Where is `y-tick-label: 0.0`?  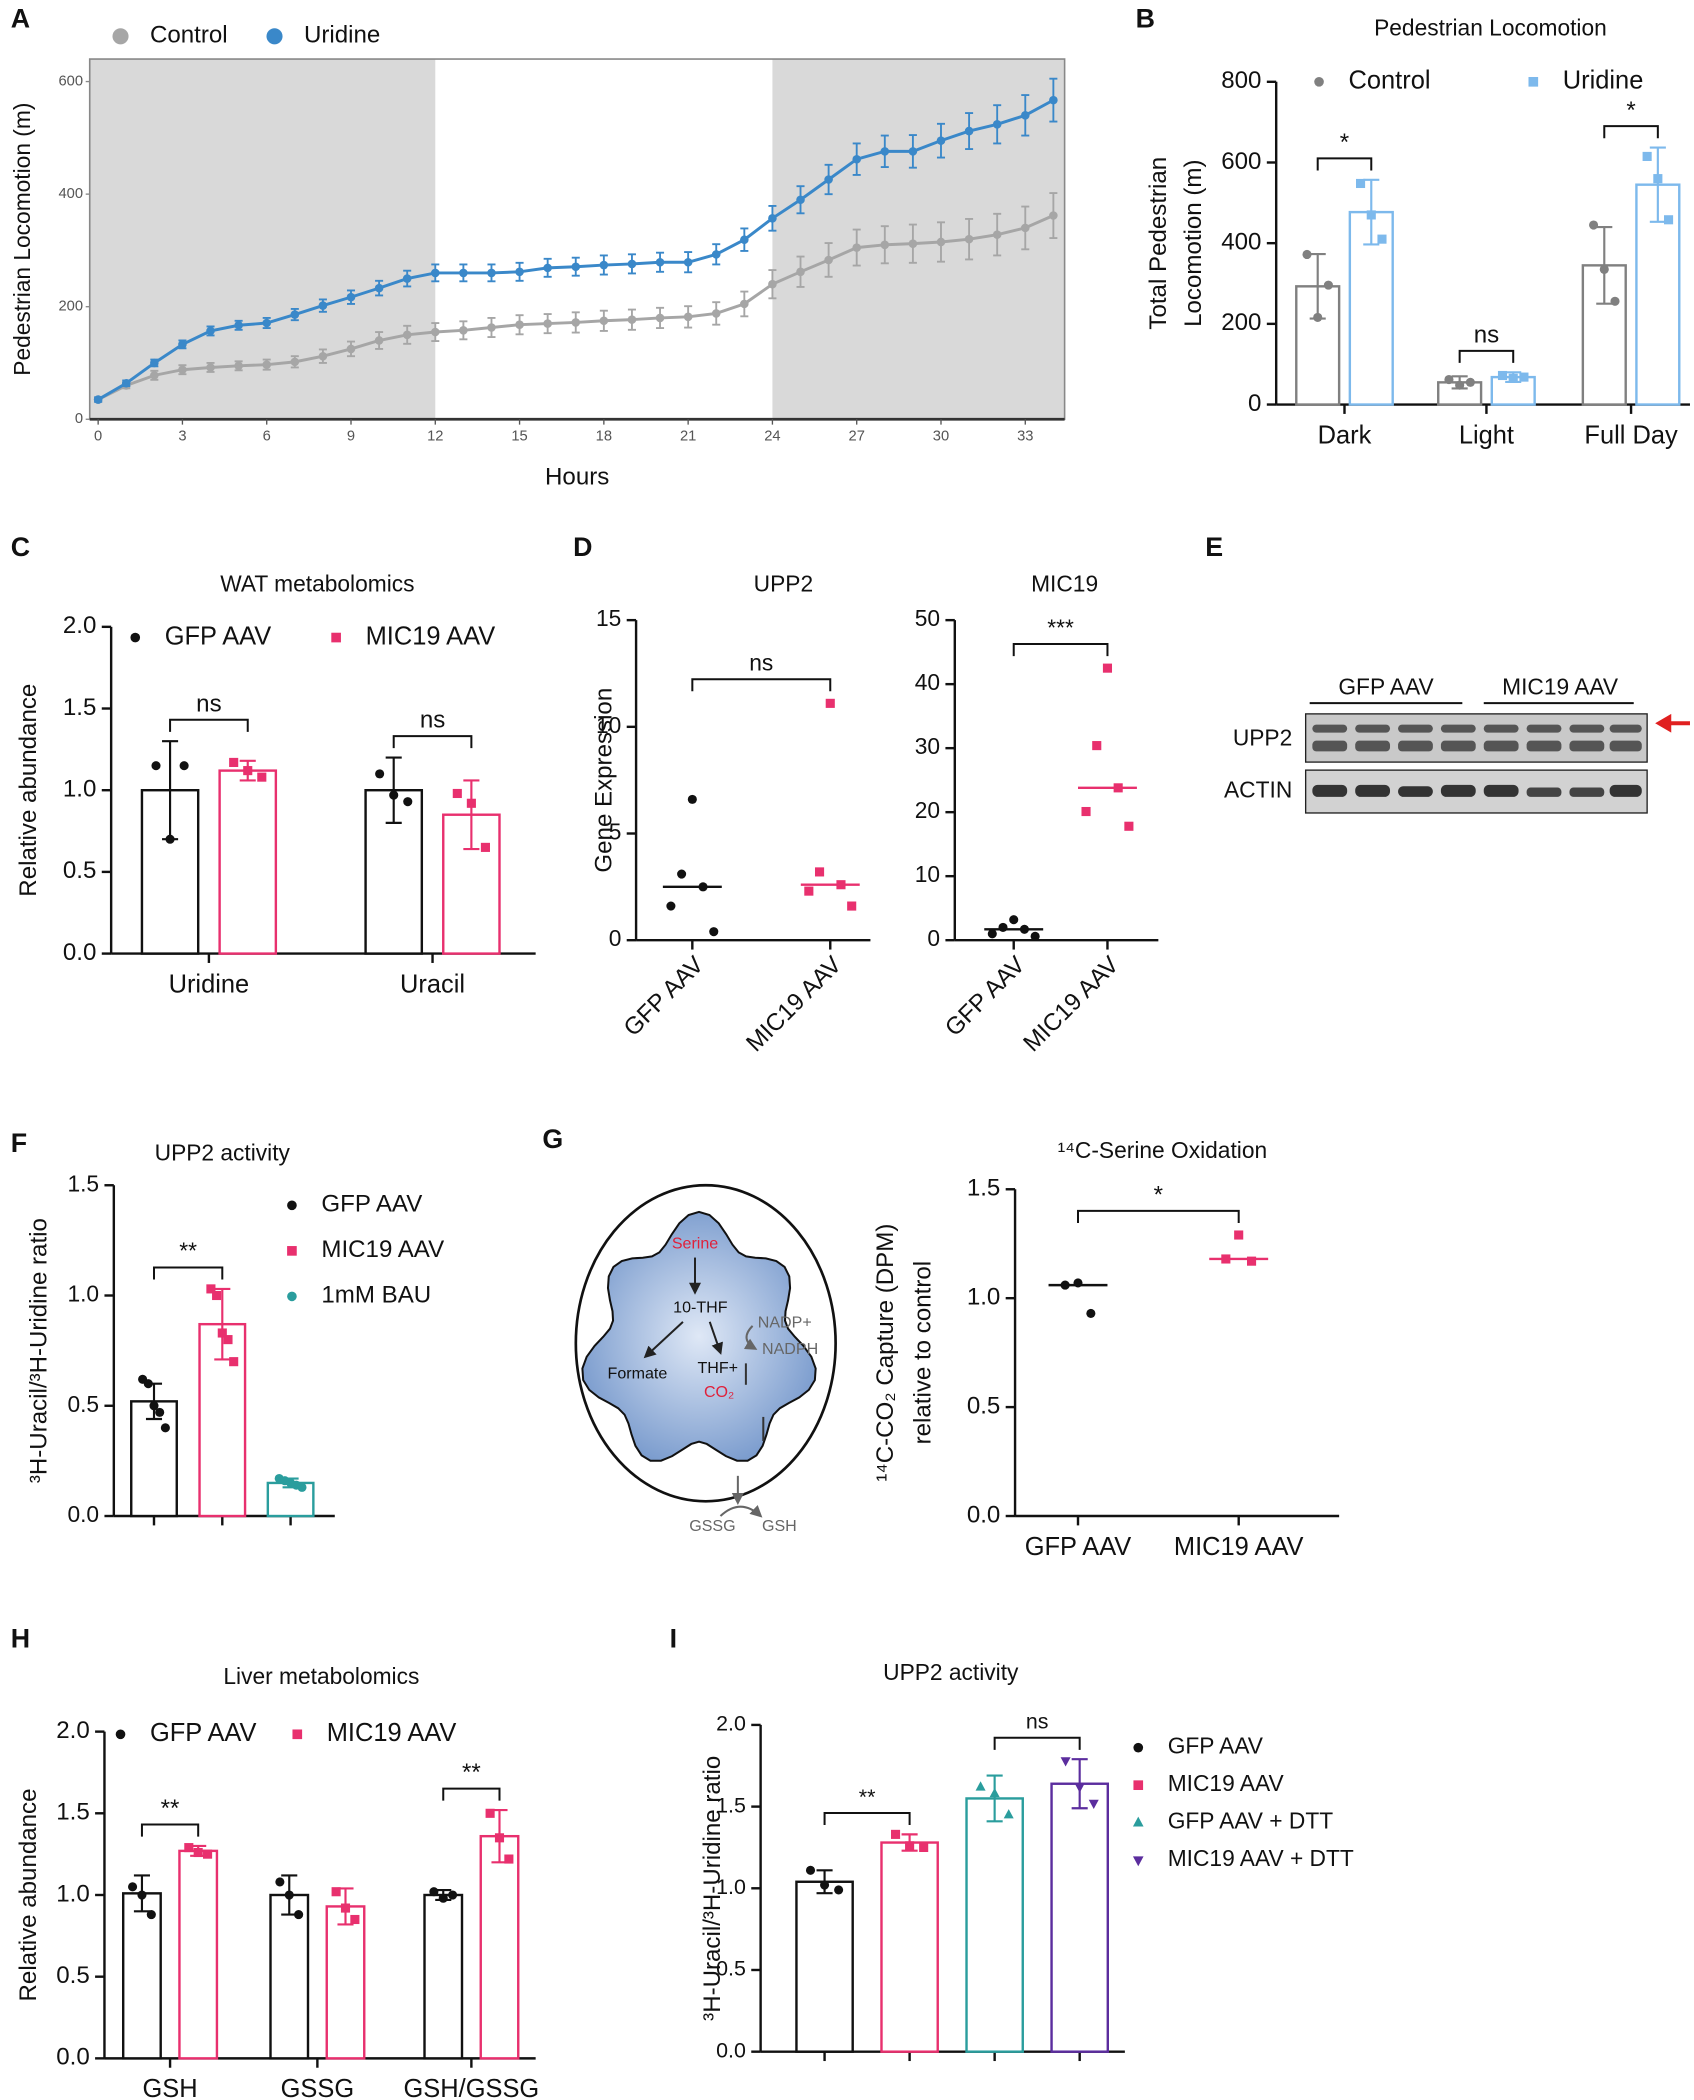 y-tick-label: 0.0 is located at coordinates (73, 2057).